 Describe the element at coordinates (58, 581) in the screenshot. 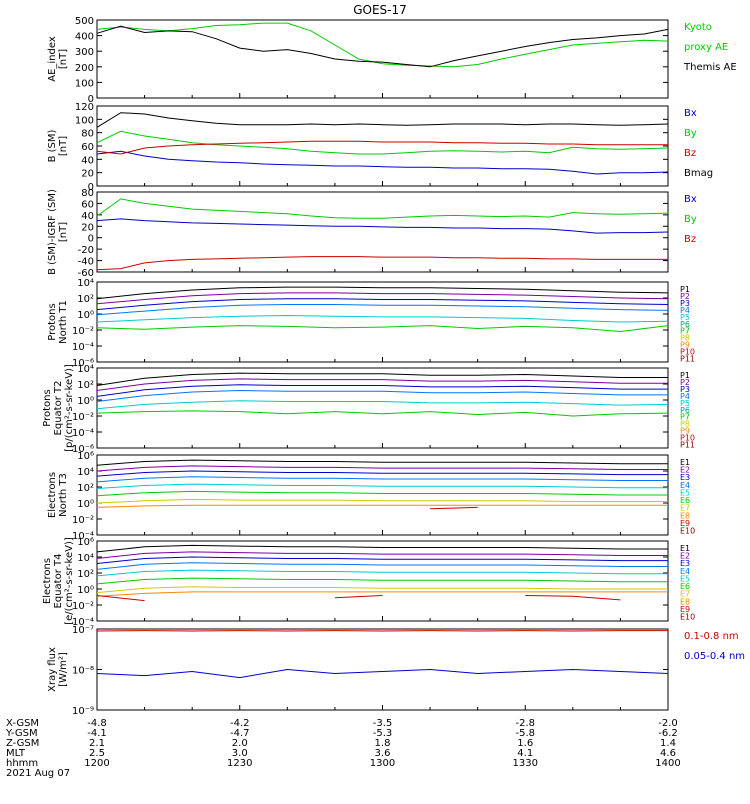

I see `y-axis-label: Equator T4` at that location.